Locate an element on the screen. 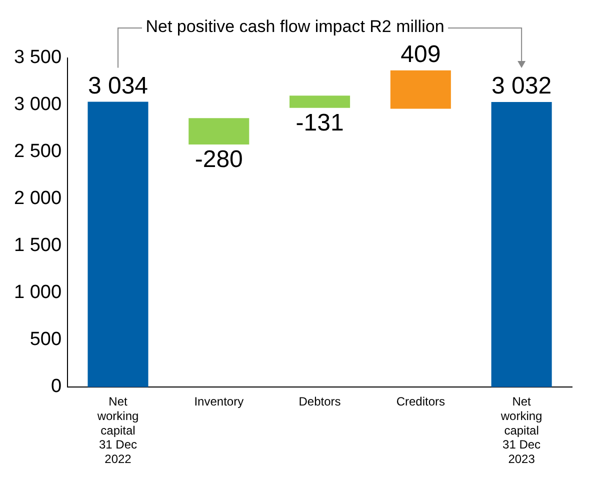  data-label: 409 is located at coordinates (420, 54).